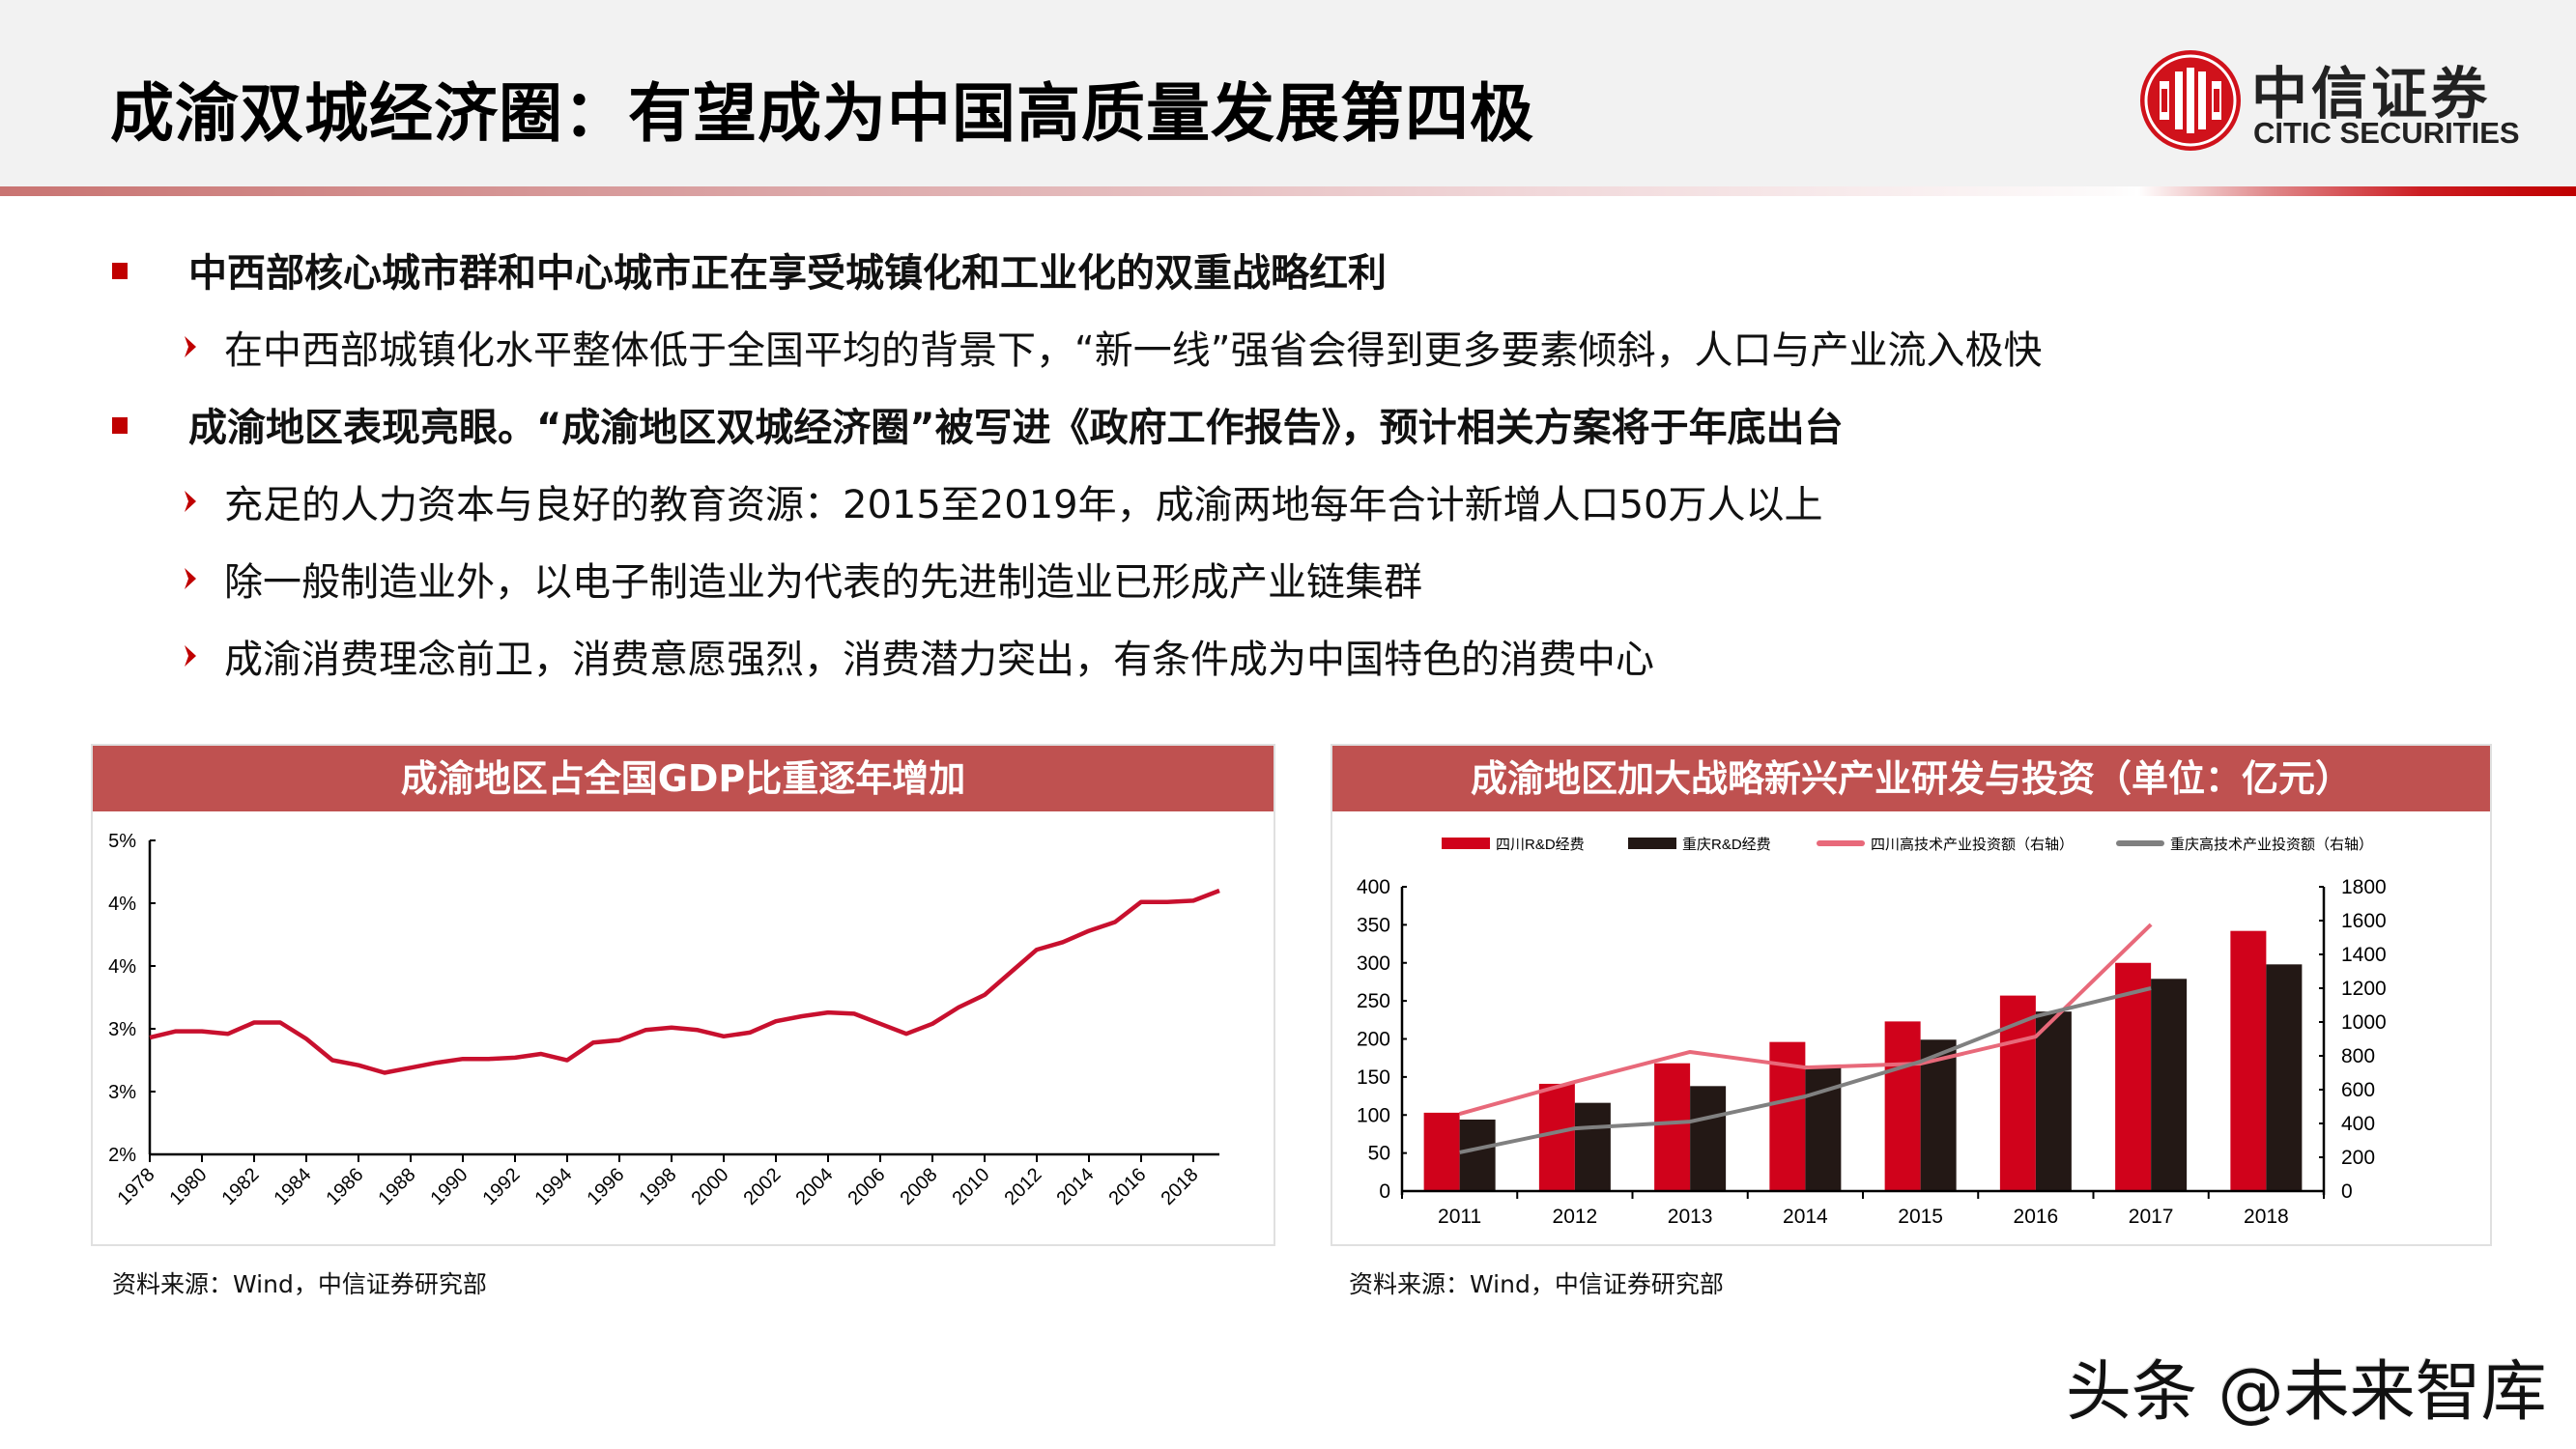  What do you see at coordinates (1691, 1217) in the screenshot?
I see `svg-text: 2013` at bounding box center [1691, 1217].